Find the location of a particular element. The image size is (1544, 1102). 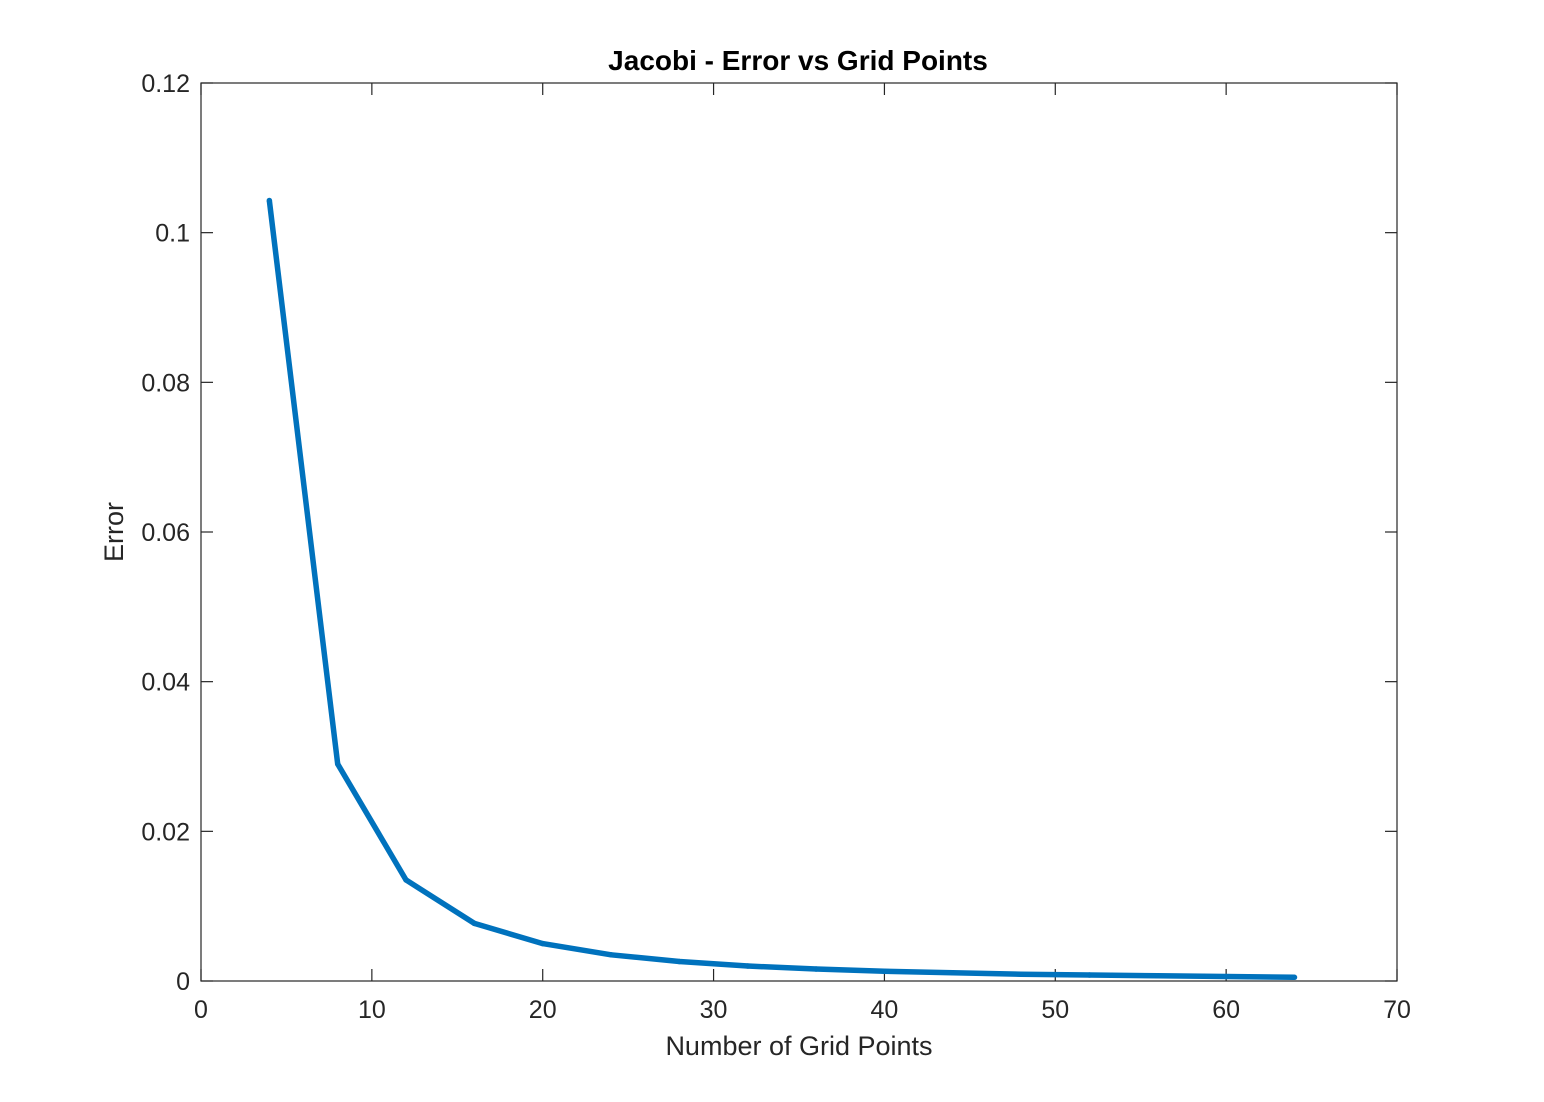

x-tick-label: 50 is located at coordinates (1055, 1010).